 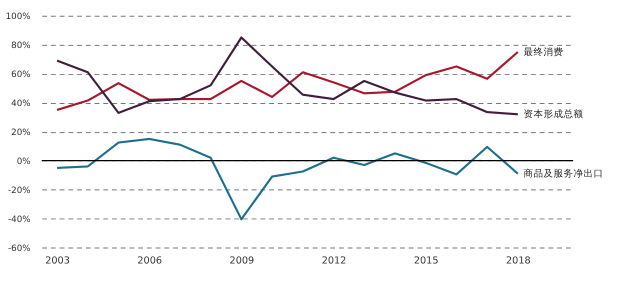 I want to click on y-tick-label: 100%, so click(x=18, y=17).